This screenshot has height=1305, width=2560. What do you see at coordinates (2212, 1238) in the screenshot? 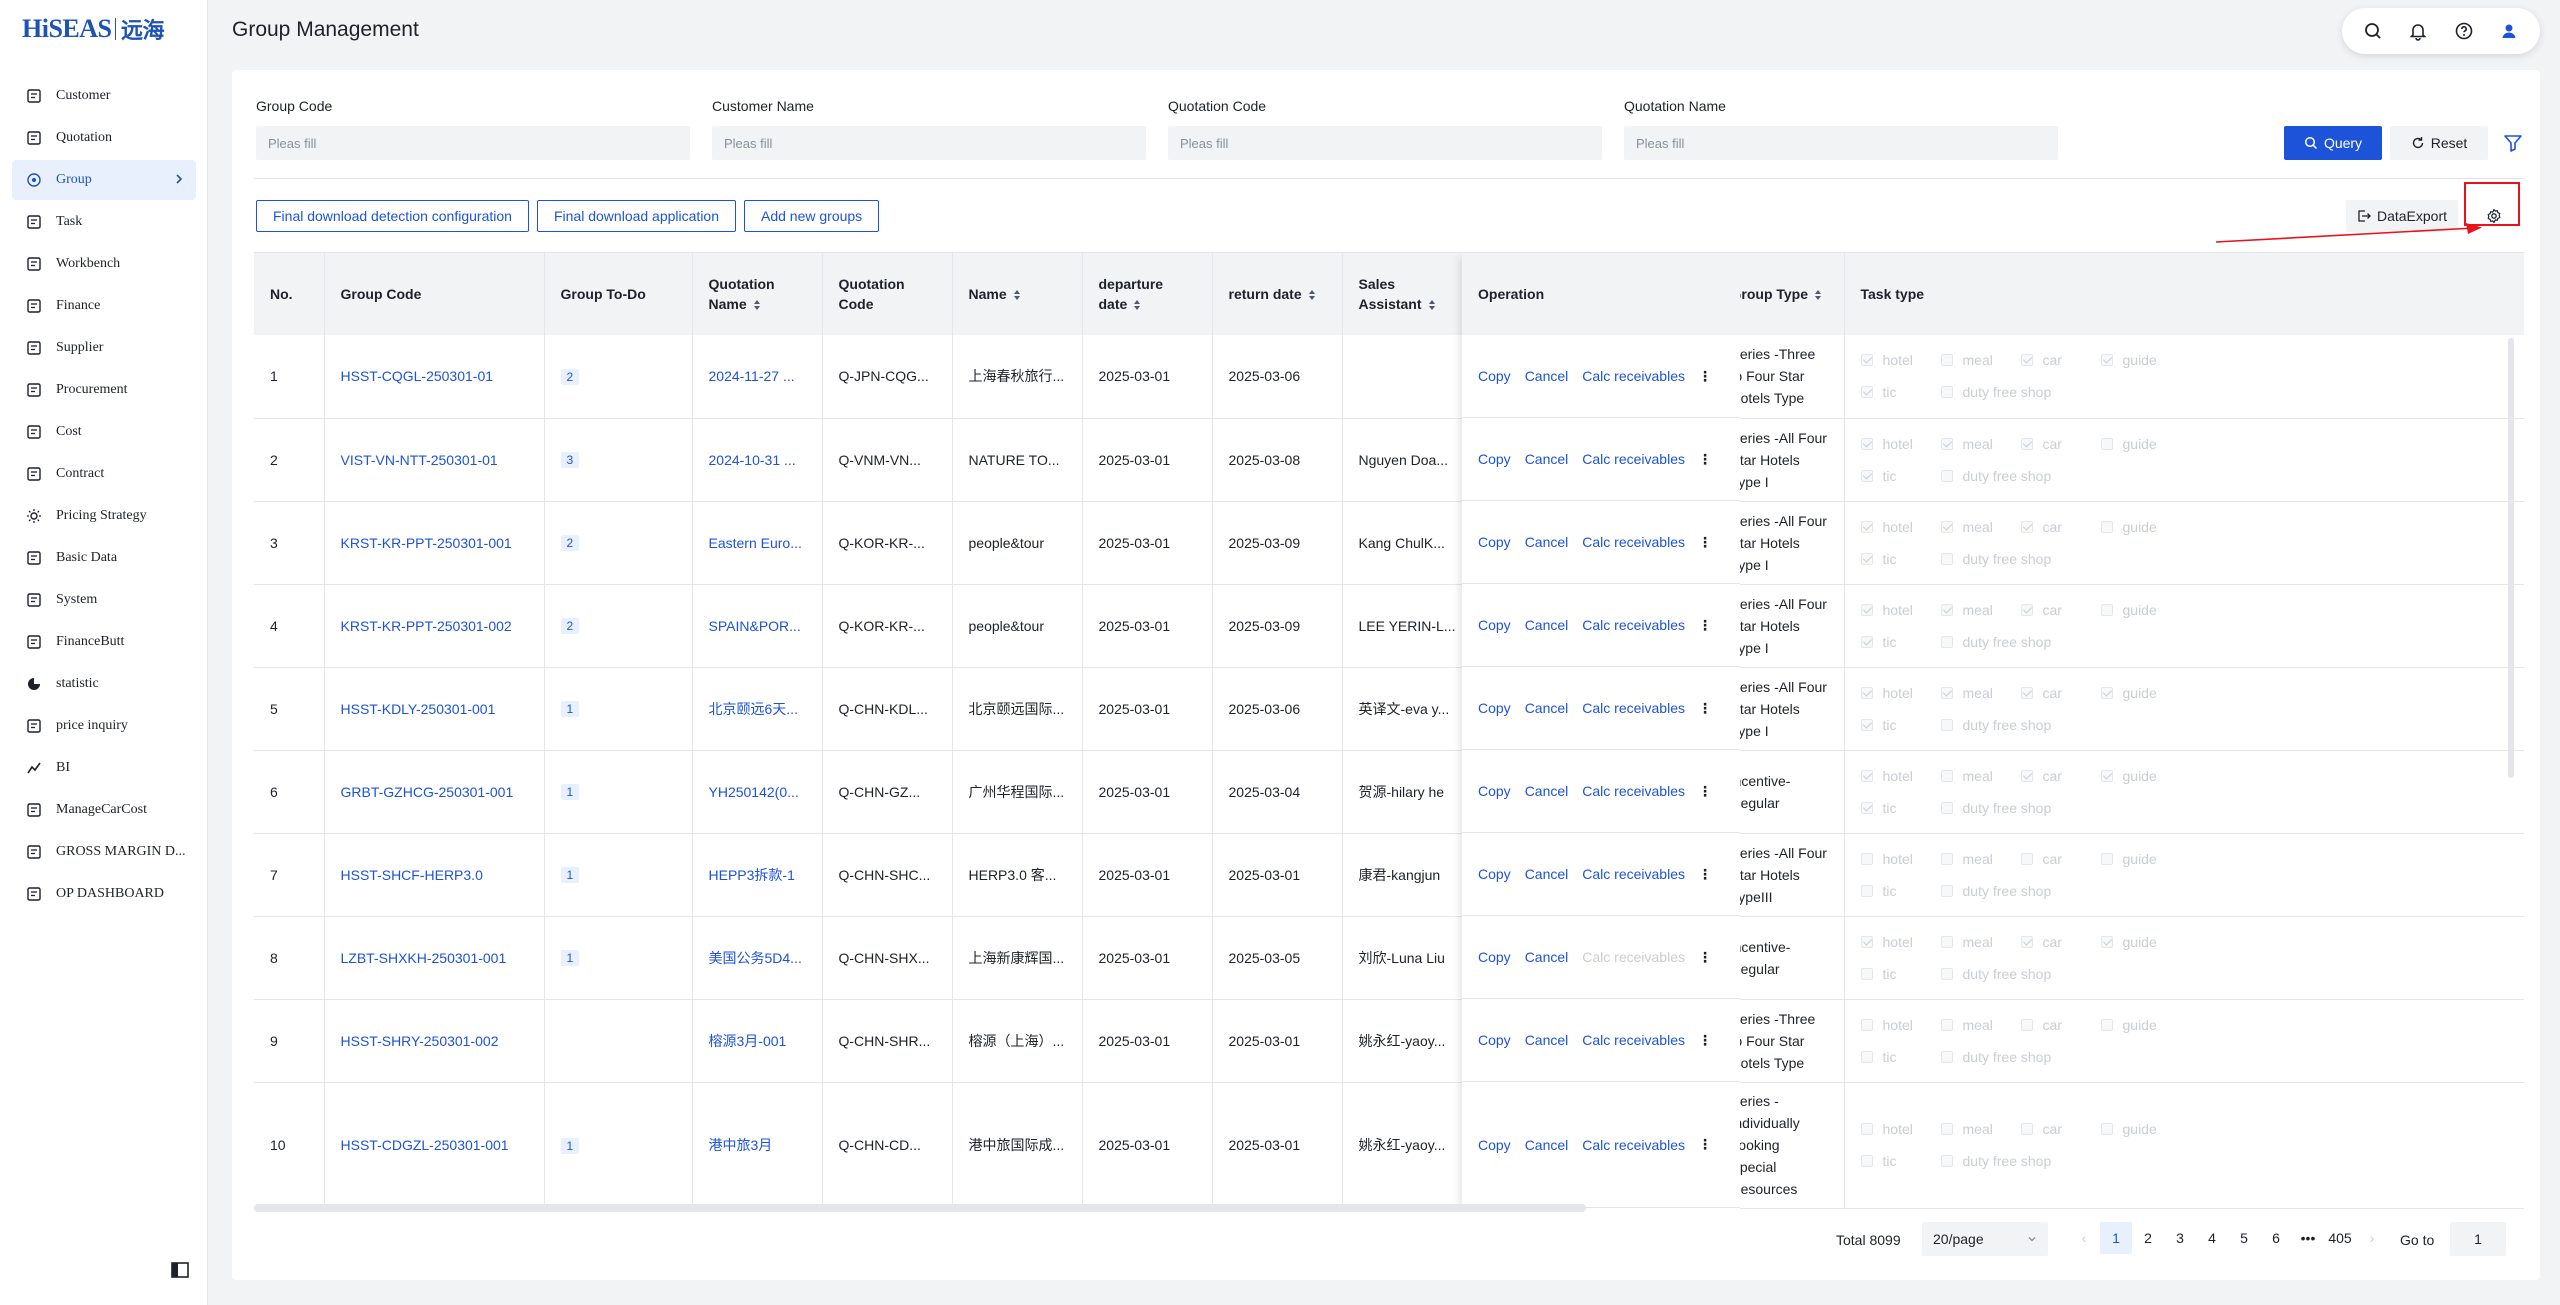
I see `page-4: 4` at bounding box center [2212, 1238].